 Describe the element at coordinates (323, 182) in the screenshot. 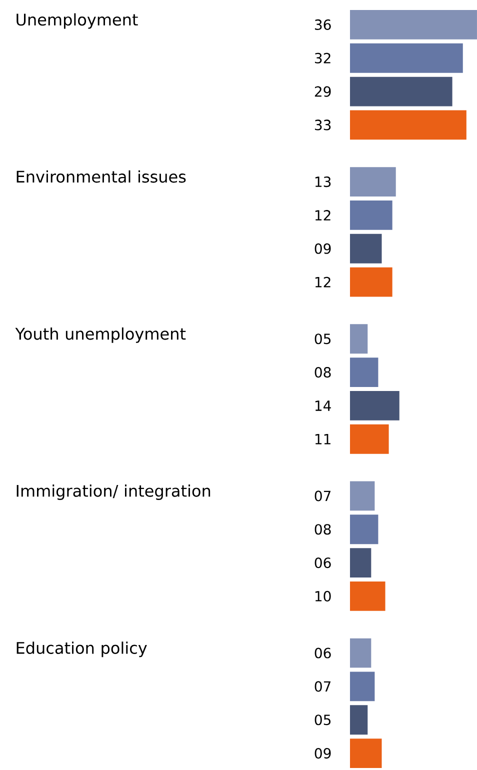

I see `data-label: 13` at that location.